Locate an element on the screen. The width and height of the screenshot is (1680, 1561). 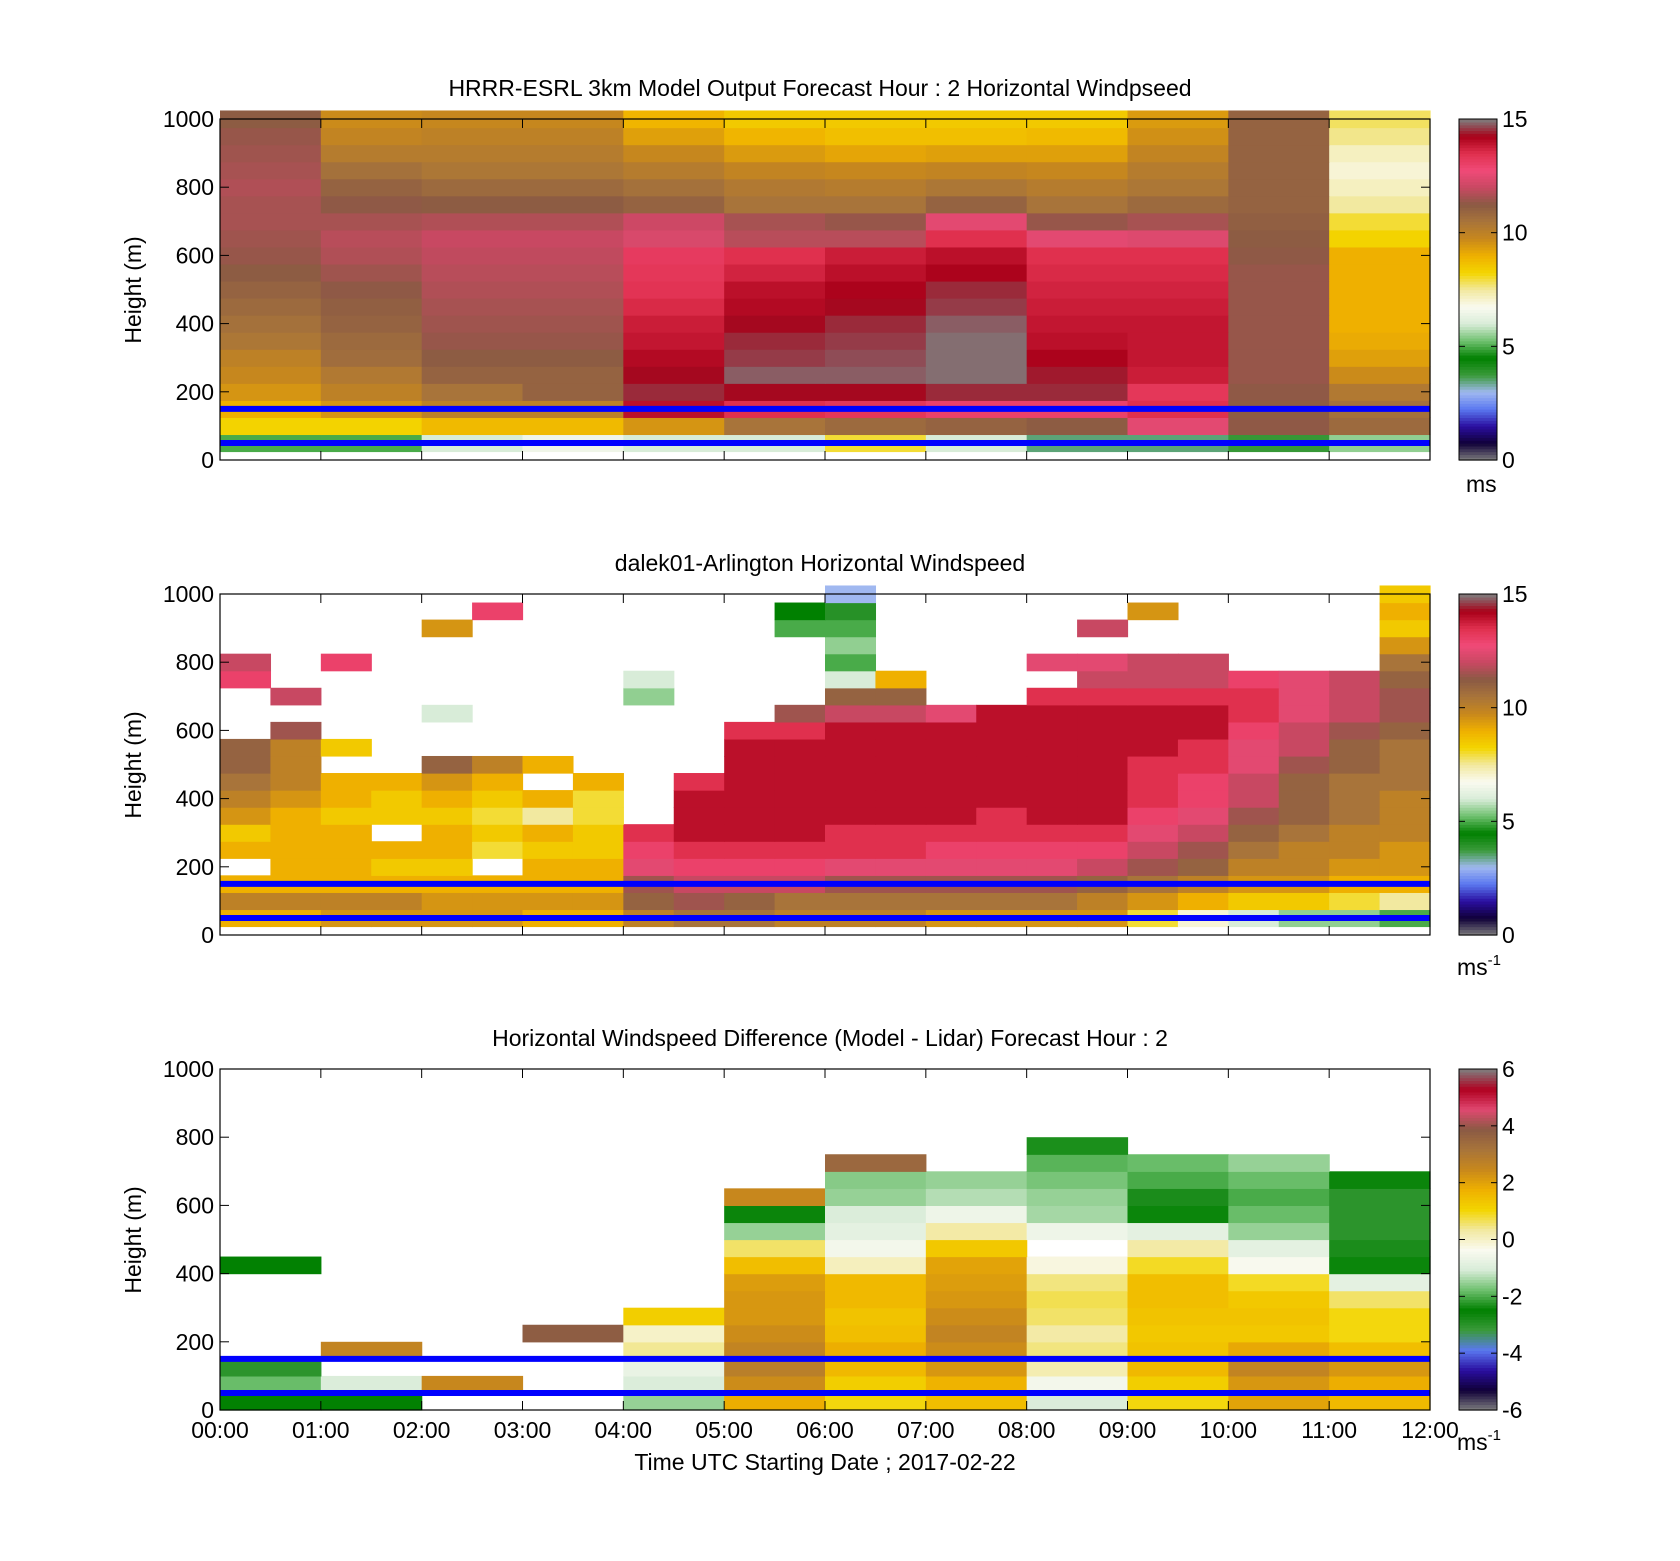
x-tick-label: 05:00 is located at coordinates (724, 1430).